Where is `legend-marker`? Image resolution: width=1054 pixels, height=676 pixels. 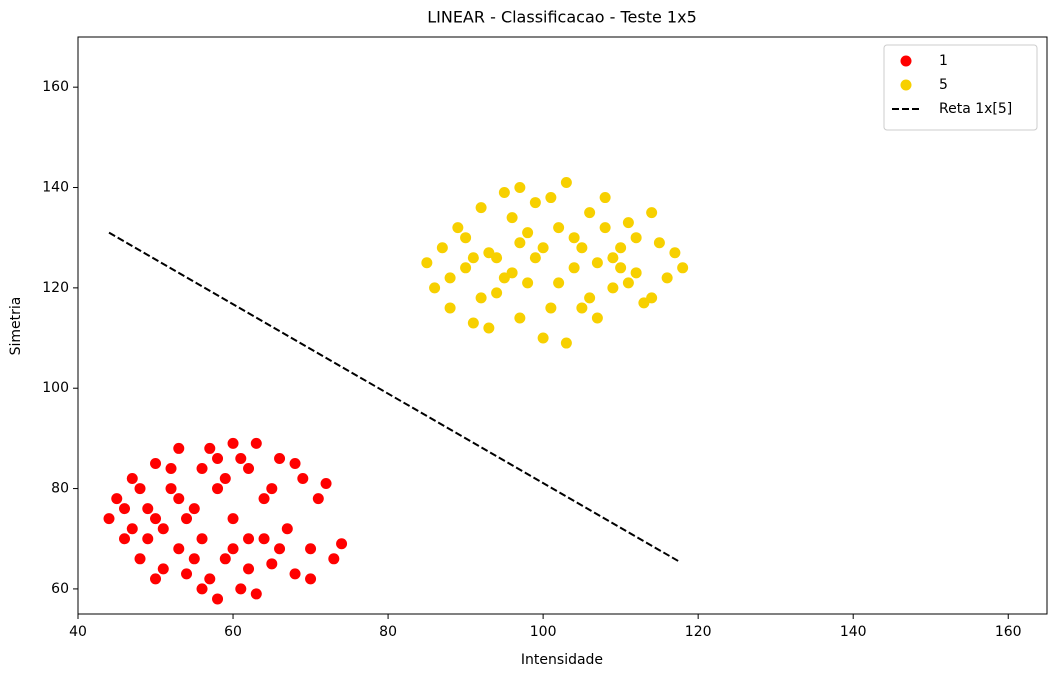 legend-marker is located at coordinates (906, 61).